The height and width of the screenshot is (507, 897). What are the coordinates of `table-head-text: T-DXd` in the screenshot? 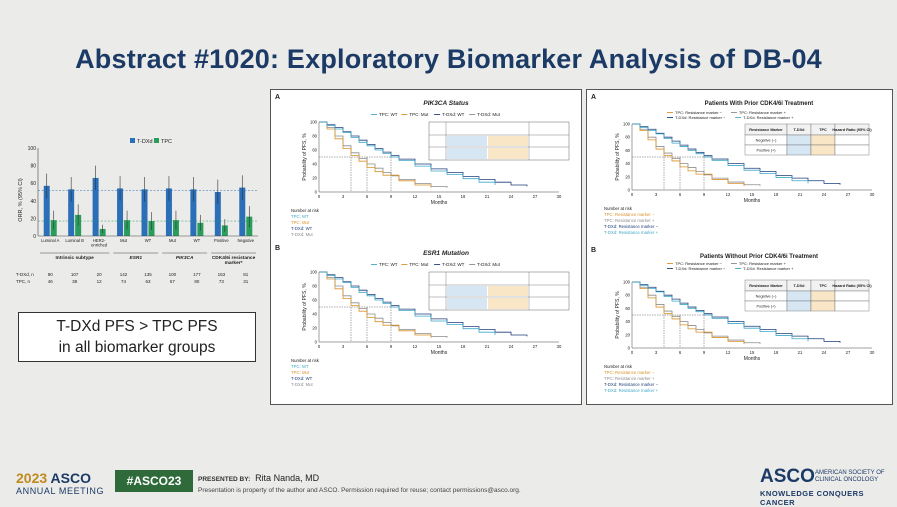 It's located at (800, 286).